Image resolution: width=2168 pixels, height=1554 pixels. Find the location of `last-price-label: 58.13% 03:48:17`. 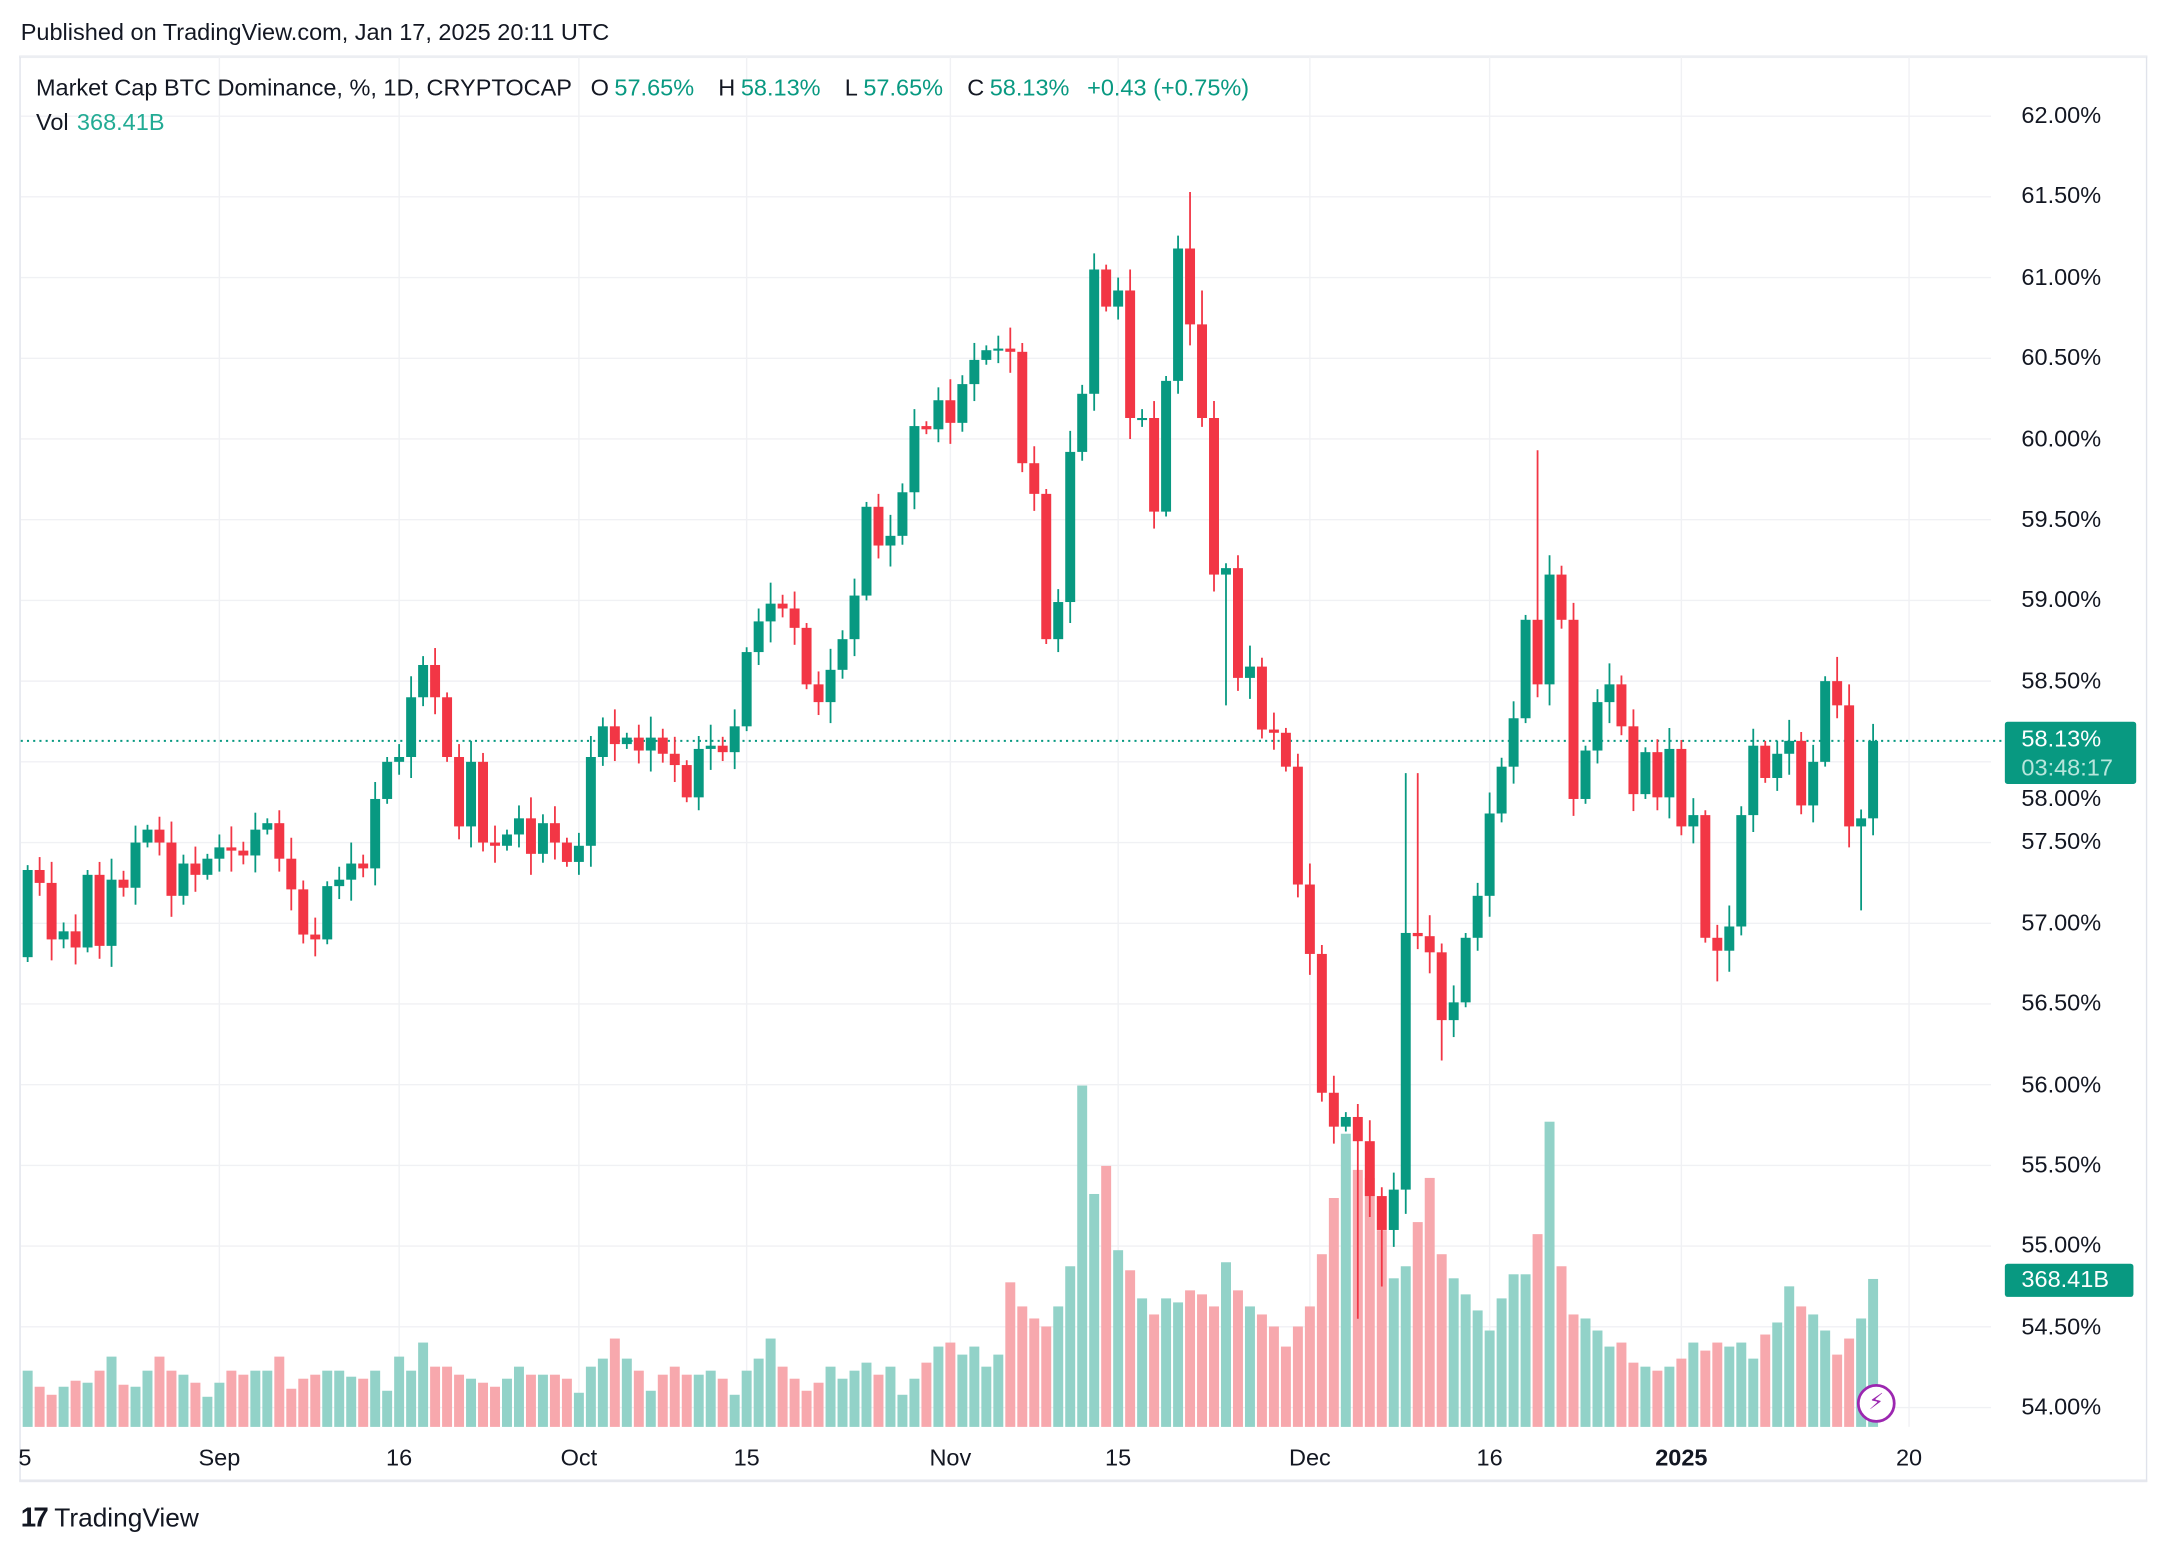

last-price-label: 58.13% 03:48:17 is located at coordinates (2070, 752).